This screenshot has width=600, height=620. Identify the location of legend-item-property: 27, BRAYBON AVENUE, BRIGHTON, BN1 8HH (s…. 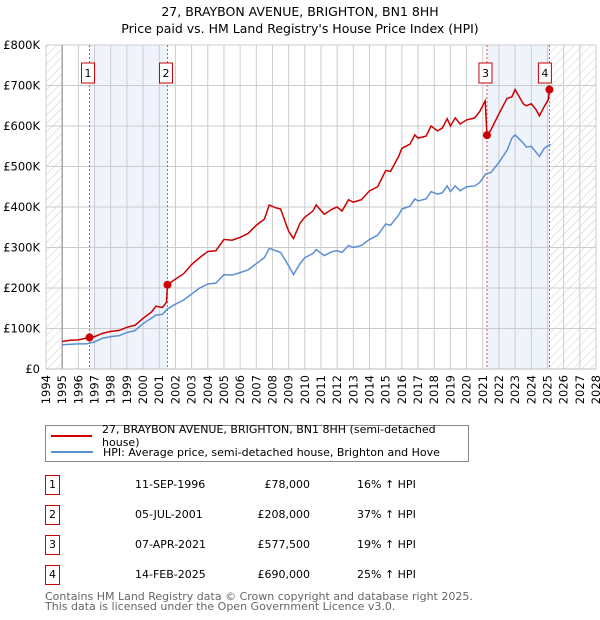
(259, 436).